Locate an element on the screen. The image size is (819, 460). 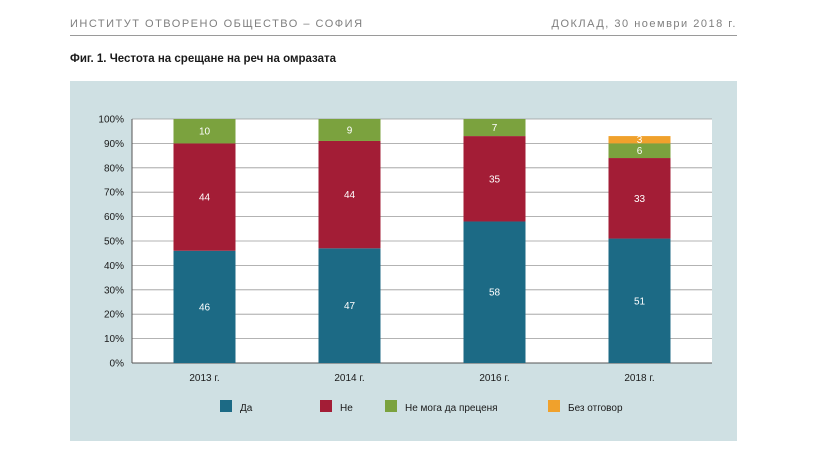
data-label: 7 is located at coordinates (495, 128).